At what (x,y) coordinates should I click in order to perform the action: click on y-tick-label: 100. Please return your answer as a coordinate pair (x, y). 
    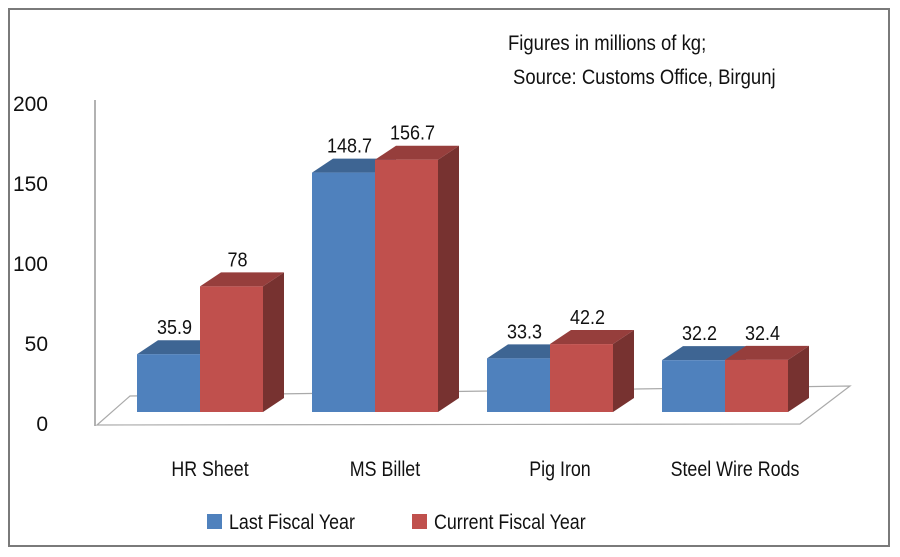
    Looking at the image, I should click on (30, 264).